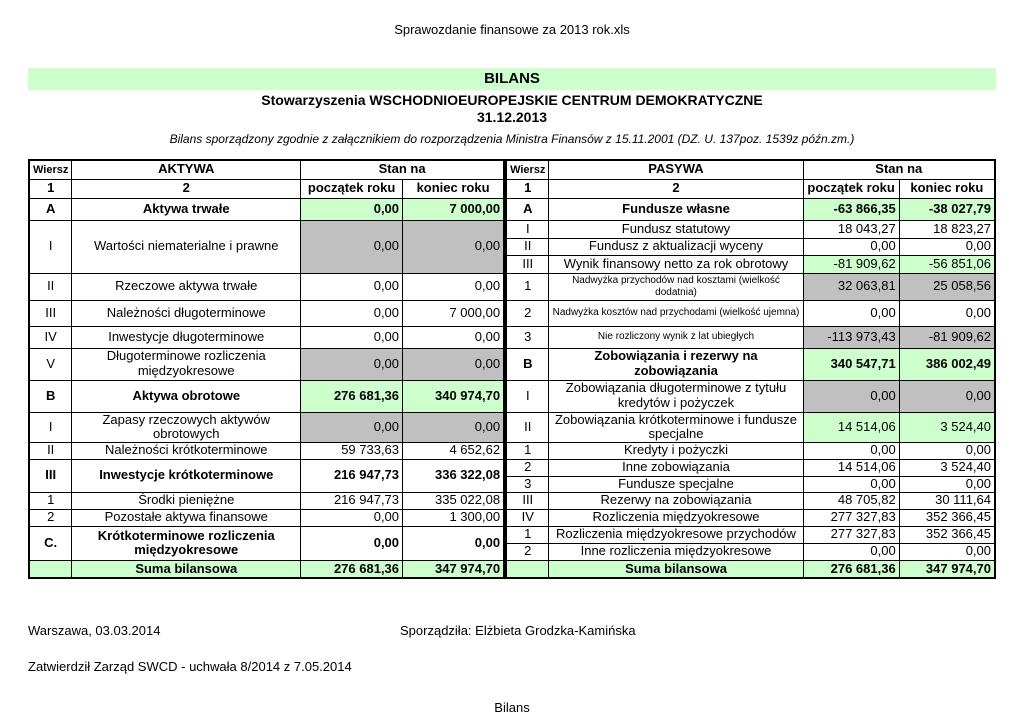 The height and width of the screenshot is (725, 1024). Describe the element at coordinates (851, 229) in the screenshot. I see `pasywa-row-start-value: 18 043,27` at that location.